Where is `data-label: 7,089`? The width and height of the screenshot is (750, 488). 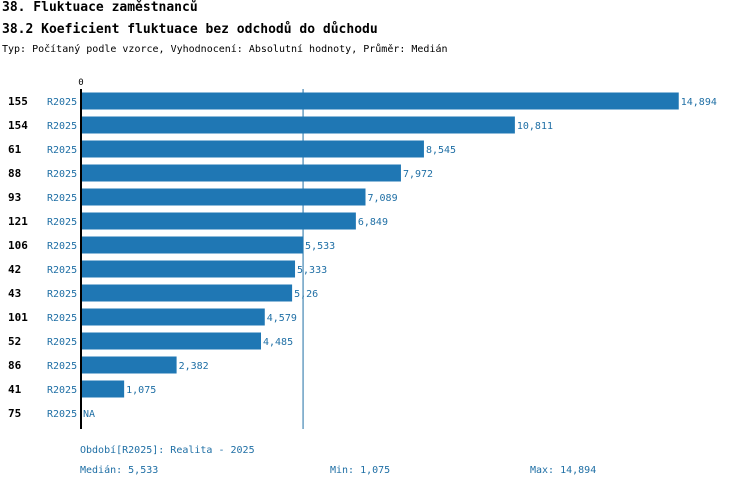 data-label: 7,089 is located at coordinates (383, 198).